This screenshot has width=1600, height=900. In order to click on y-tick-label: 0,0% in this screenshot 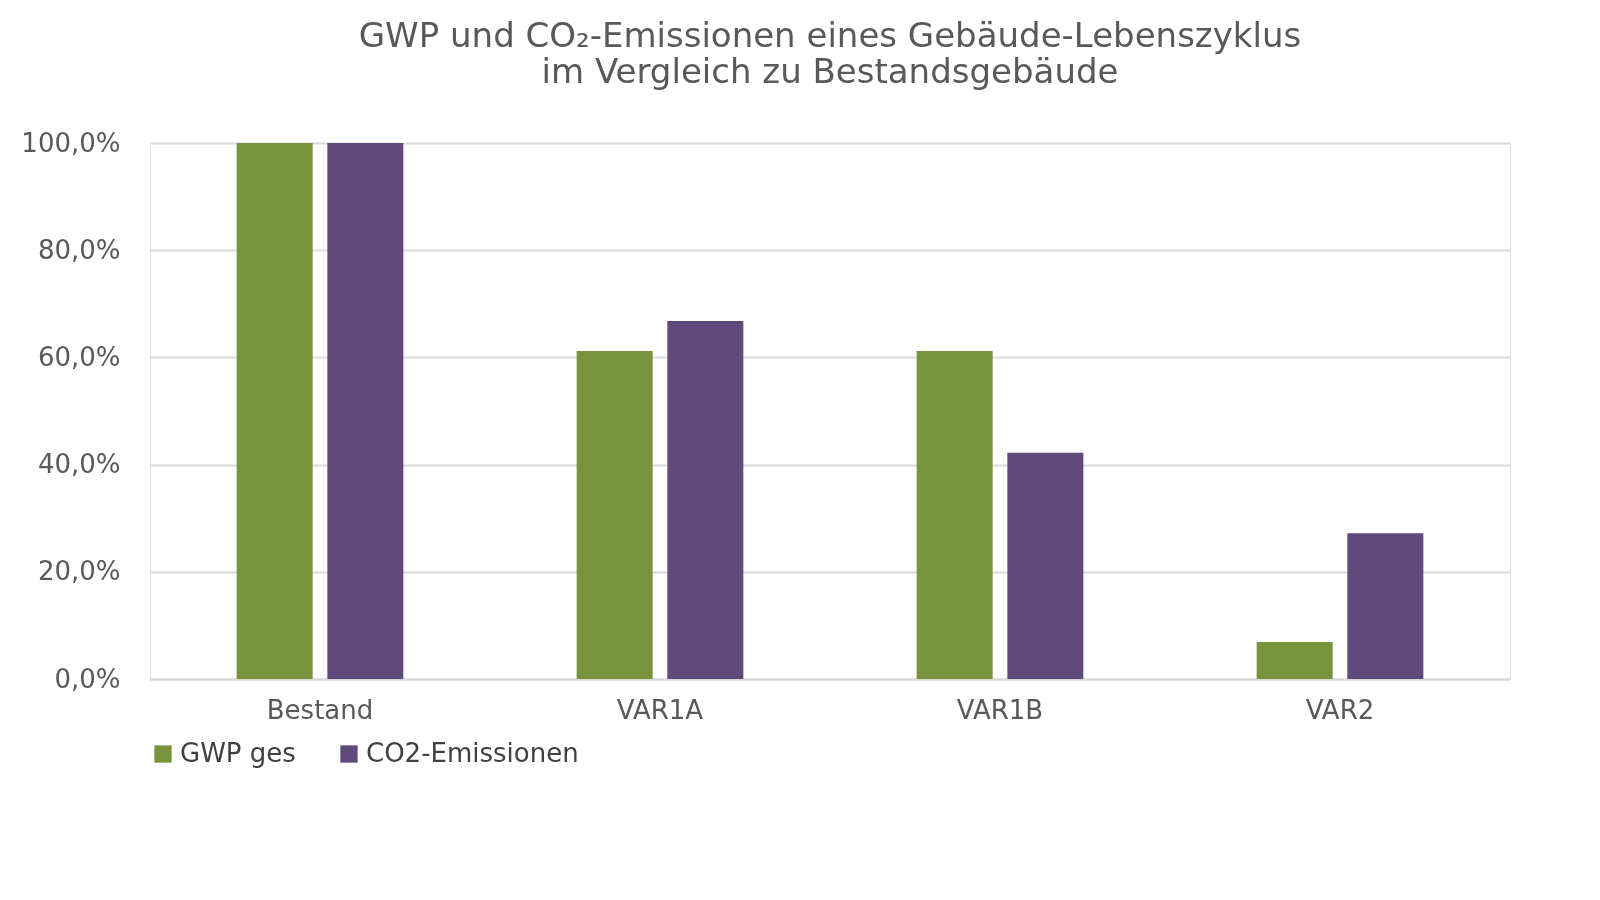, I will do `click(87, 678)`.